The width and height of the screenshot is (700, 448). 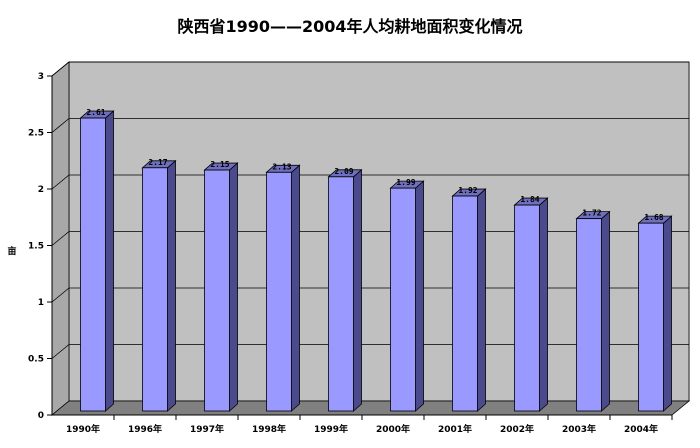 I want to click on data-label: 1.92, so click(x=467, y=190).